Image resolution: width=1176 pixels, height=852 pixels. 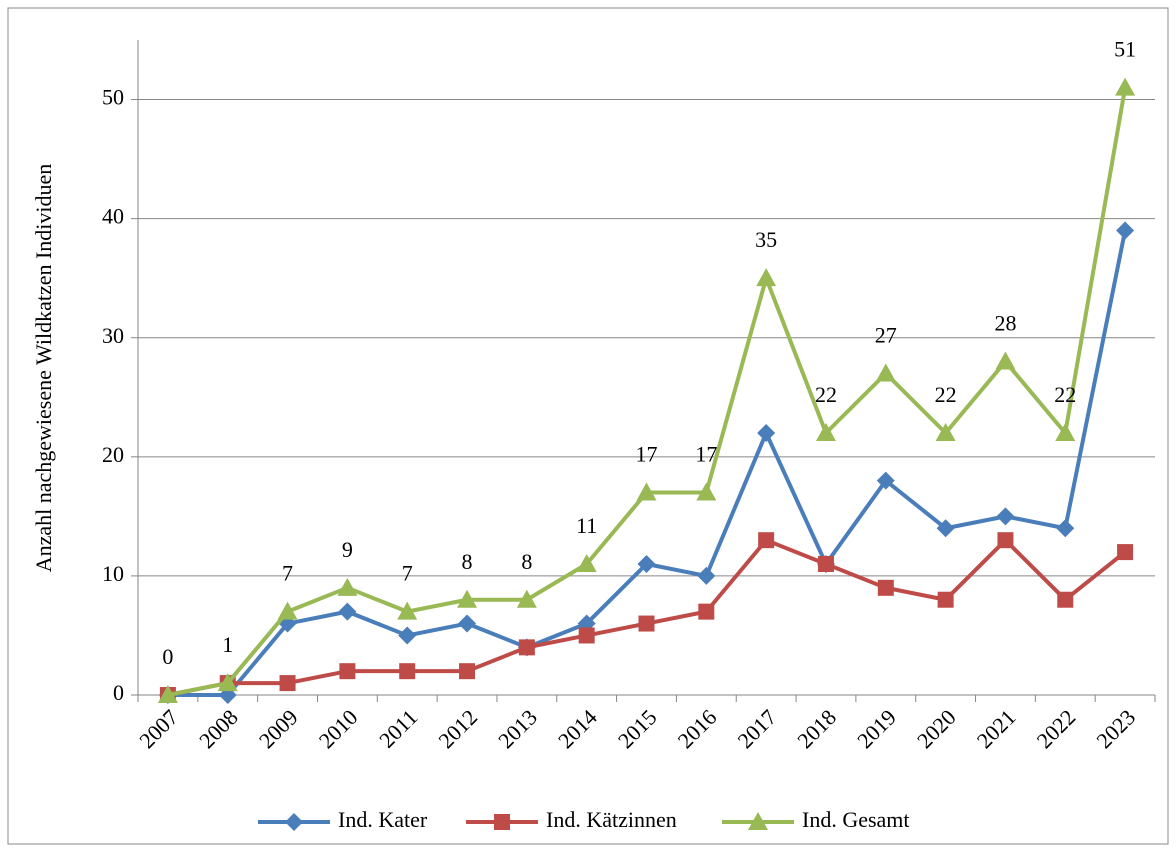 What do you see at coordinates (113, 216) in the screenshot?
I see `y-tick-label: 40` at bounding box center [113, 216].